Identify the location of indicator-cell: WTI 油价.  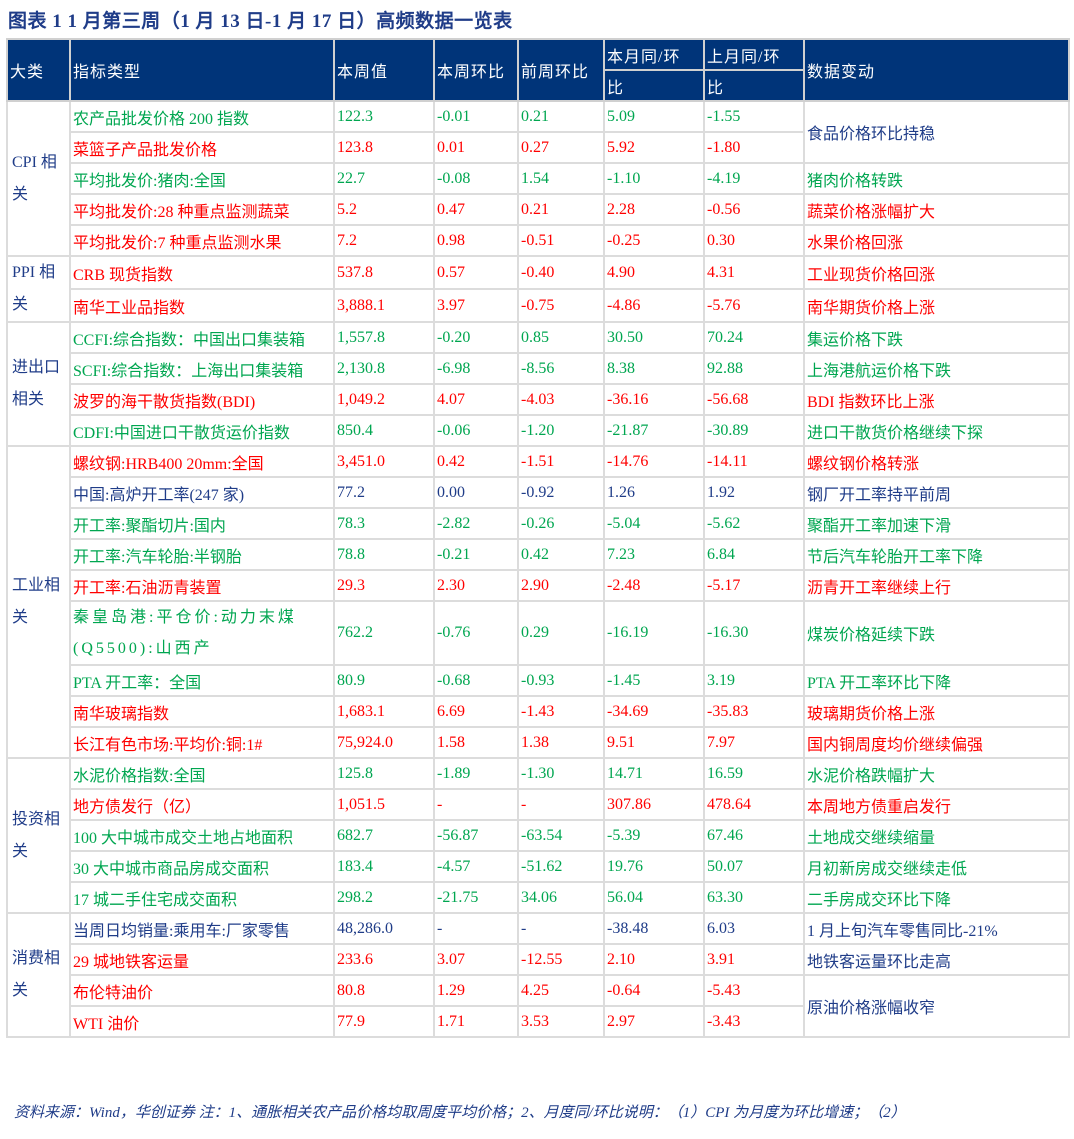
(202, 1021).